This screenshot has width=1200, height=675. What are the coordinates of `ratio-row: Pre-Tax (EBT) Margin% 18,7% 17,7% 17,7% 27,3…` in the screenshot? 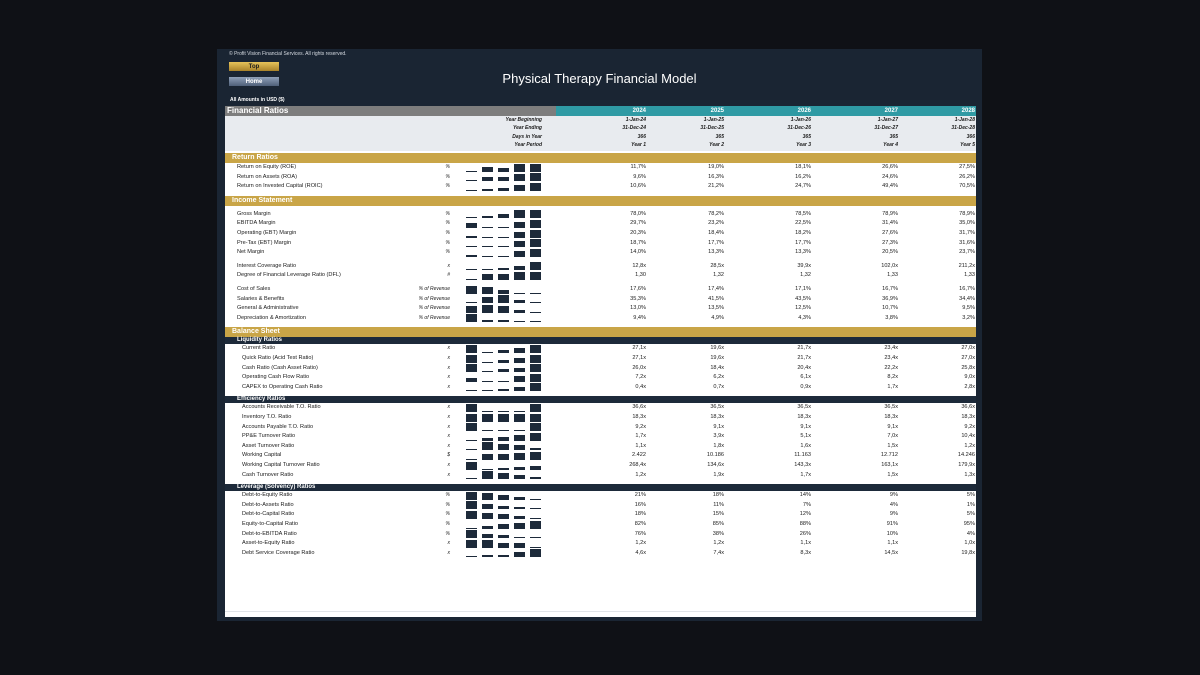 It's located at (600, 244).